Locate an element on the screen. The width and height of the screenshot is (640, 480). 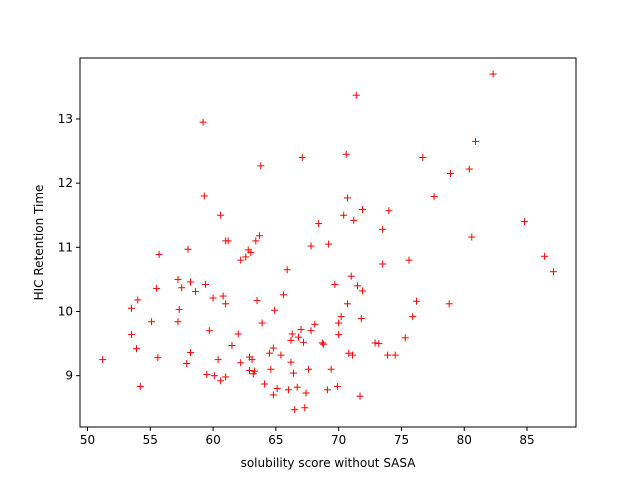
x-tick-label: 60 is located at coordinates (212, 440).